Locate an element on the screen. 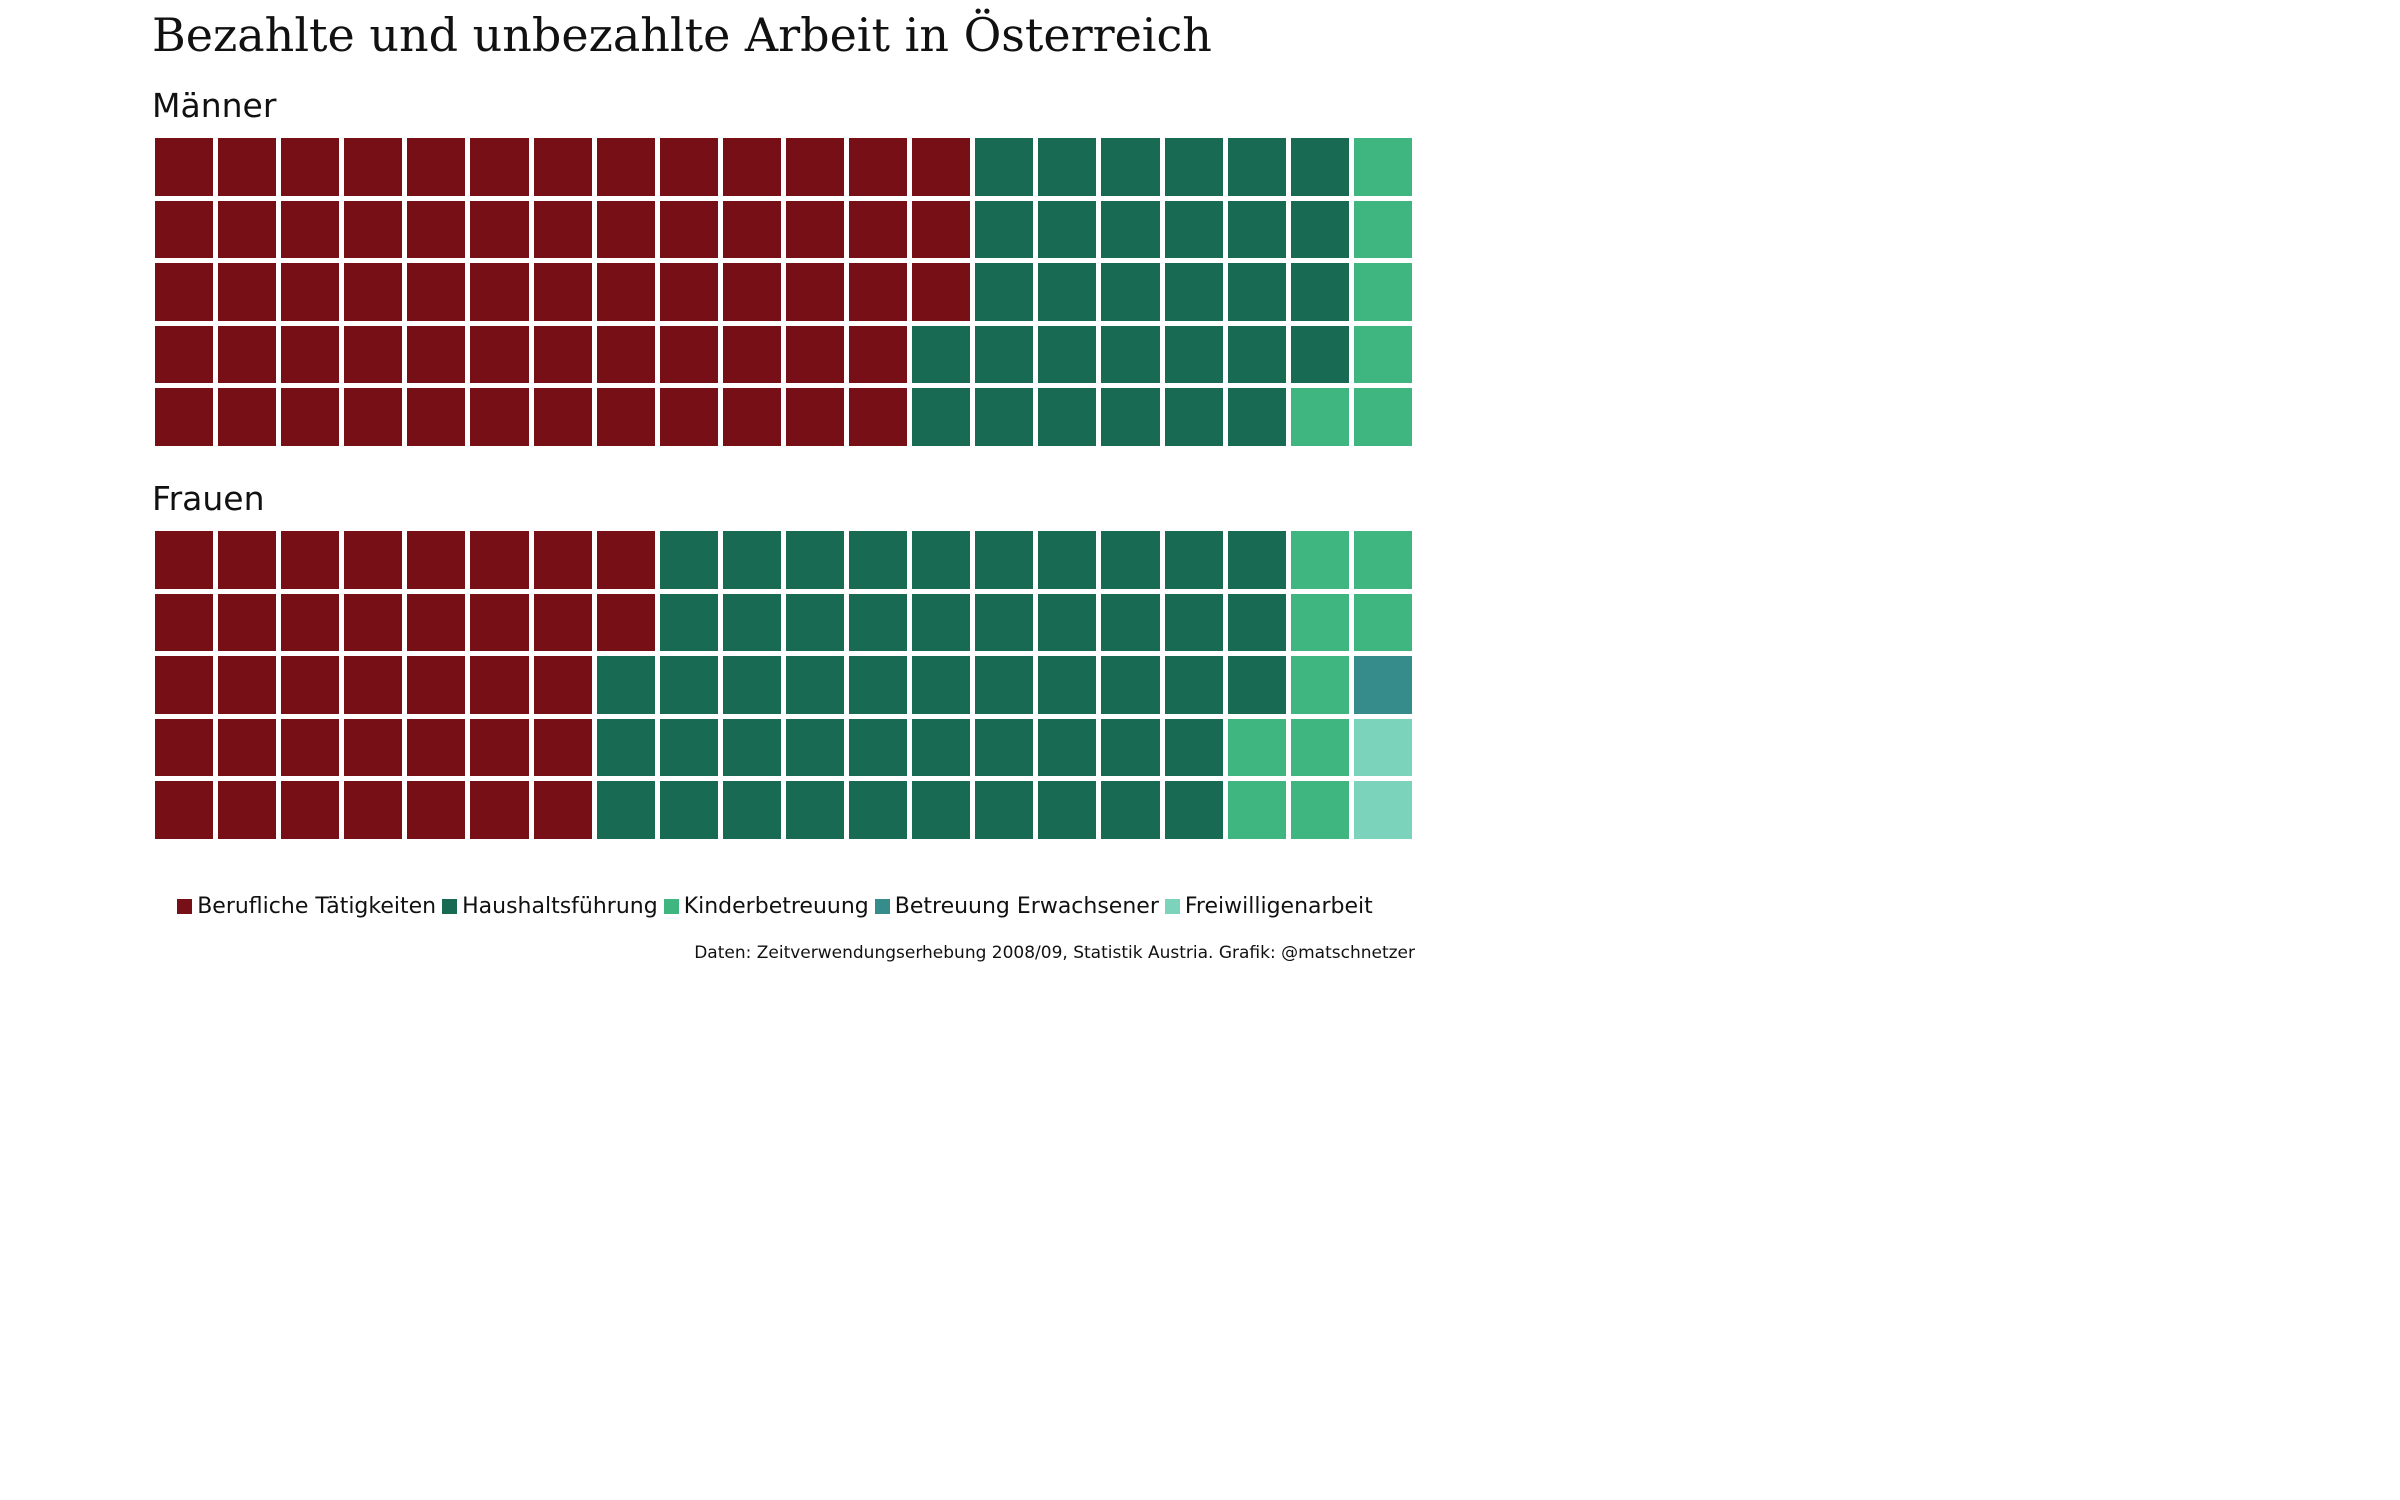 The width and height of the screenshot is (2400, 1500). legend-item: Haushaltsführung is located at coordinates (550, 906).